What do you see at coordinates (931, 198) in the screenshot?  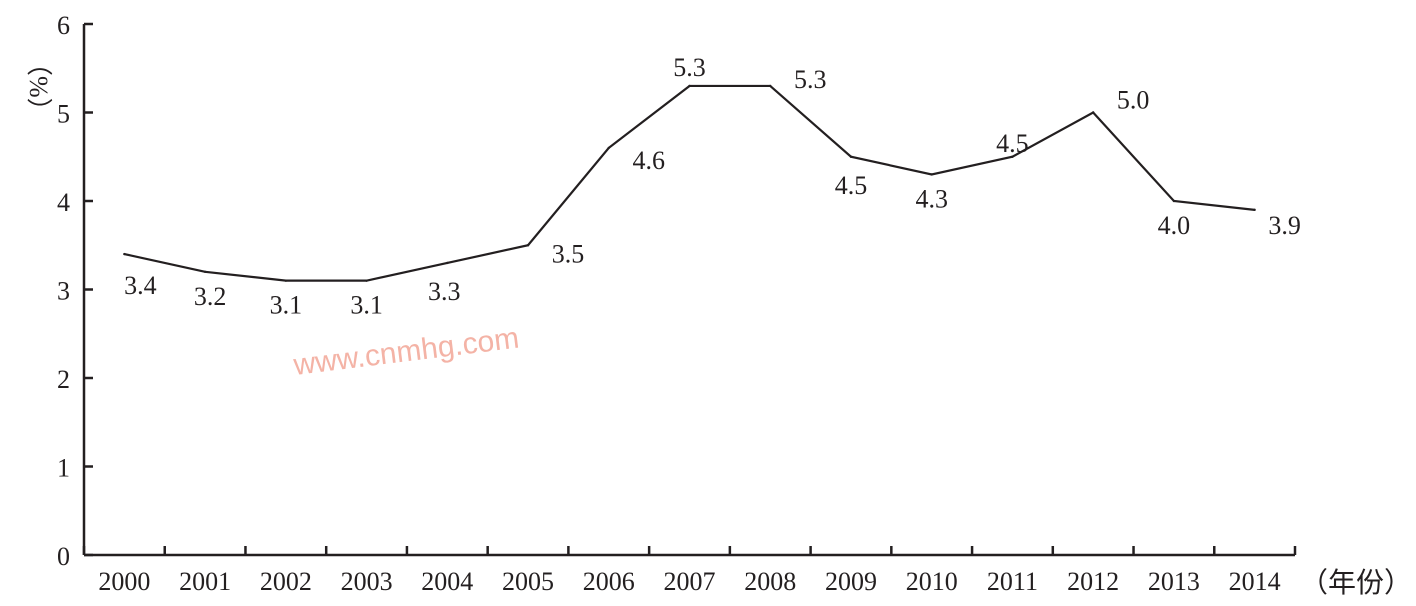 I see `data-label: 4.3` at bounding box center [931, 198].